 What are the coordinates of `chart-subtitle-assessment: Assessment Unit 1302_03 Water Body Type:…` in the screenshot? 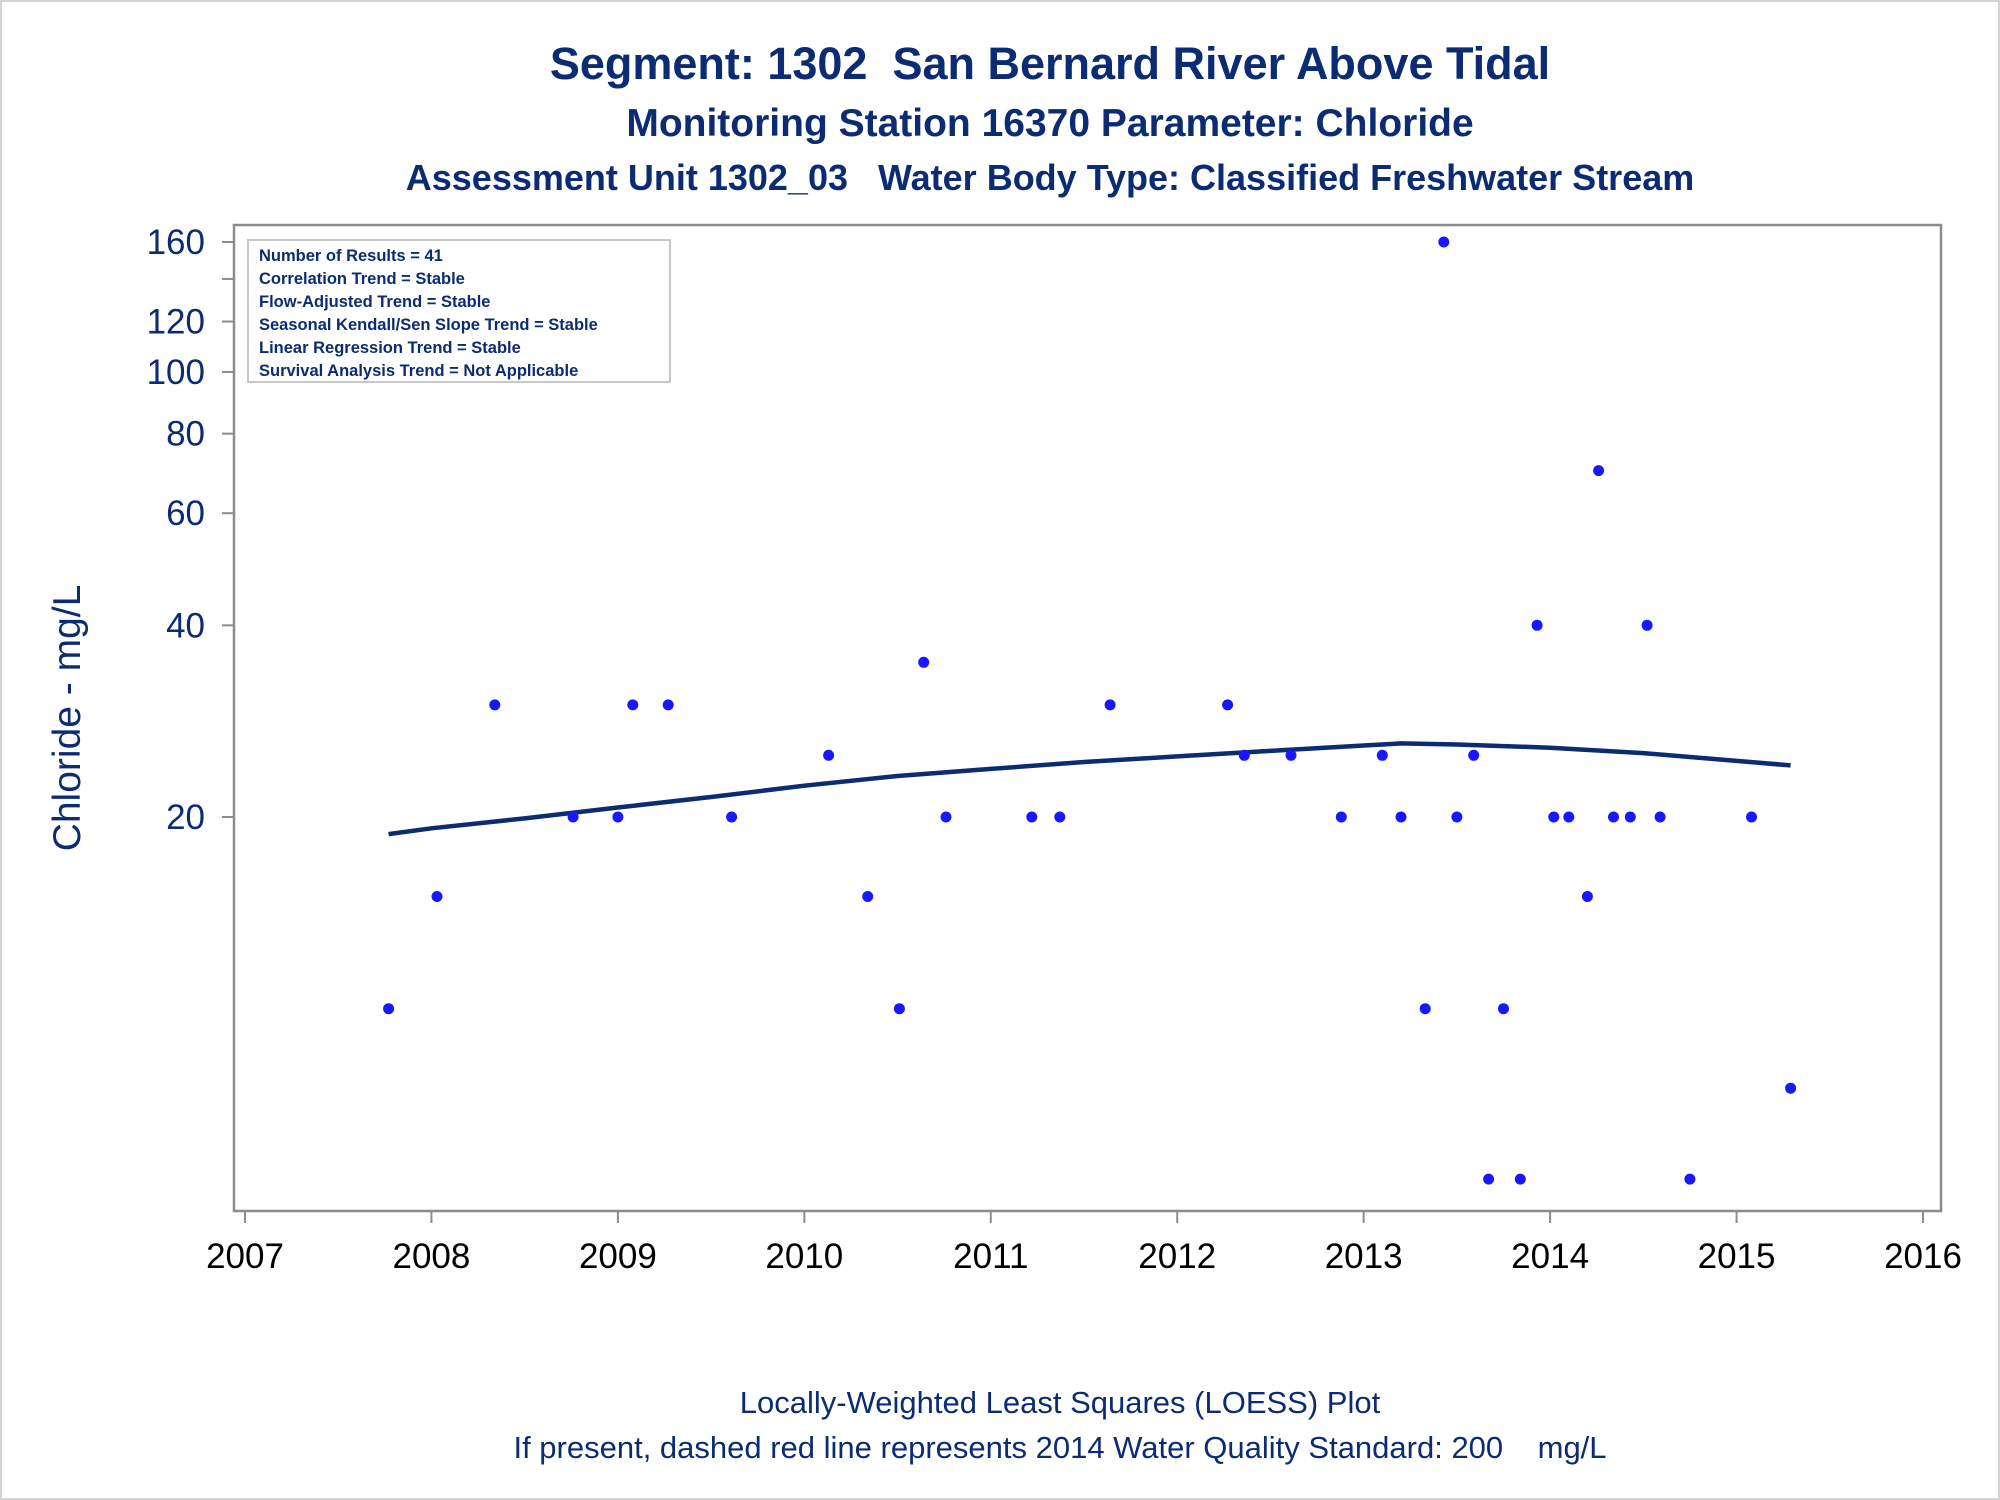 It's located at (1050, 177).